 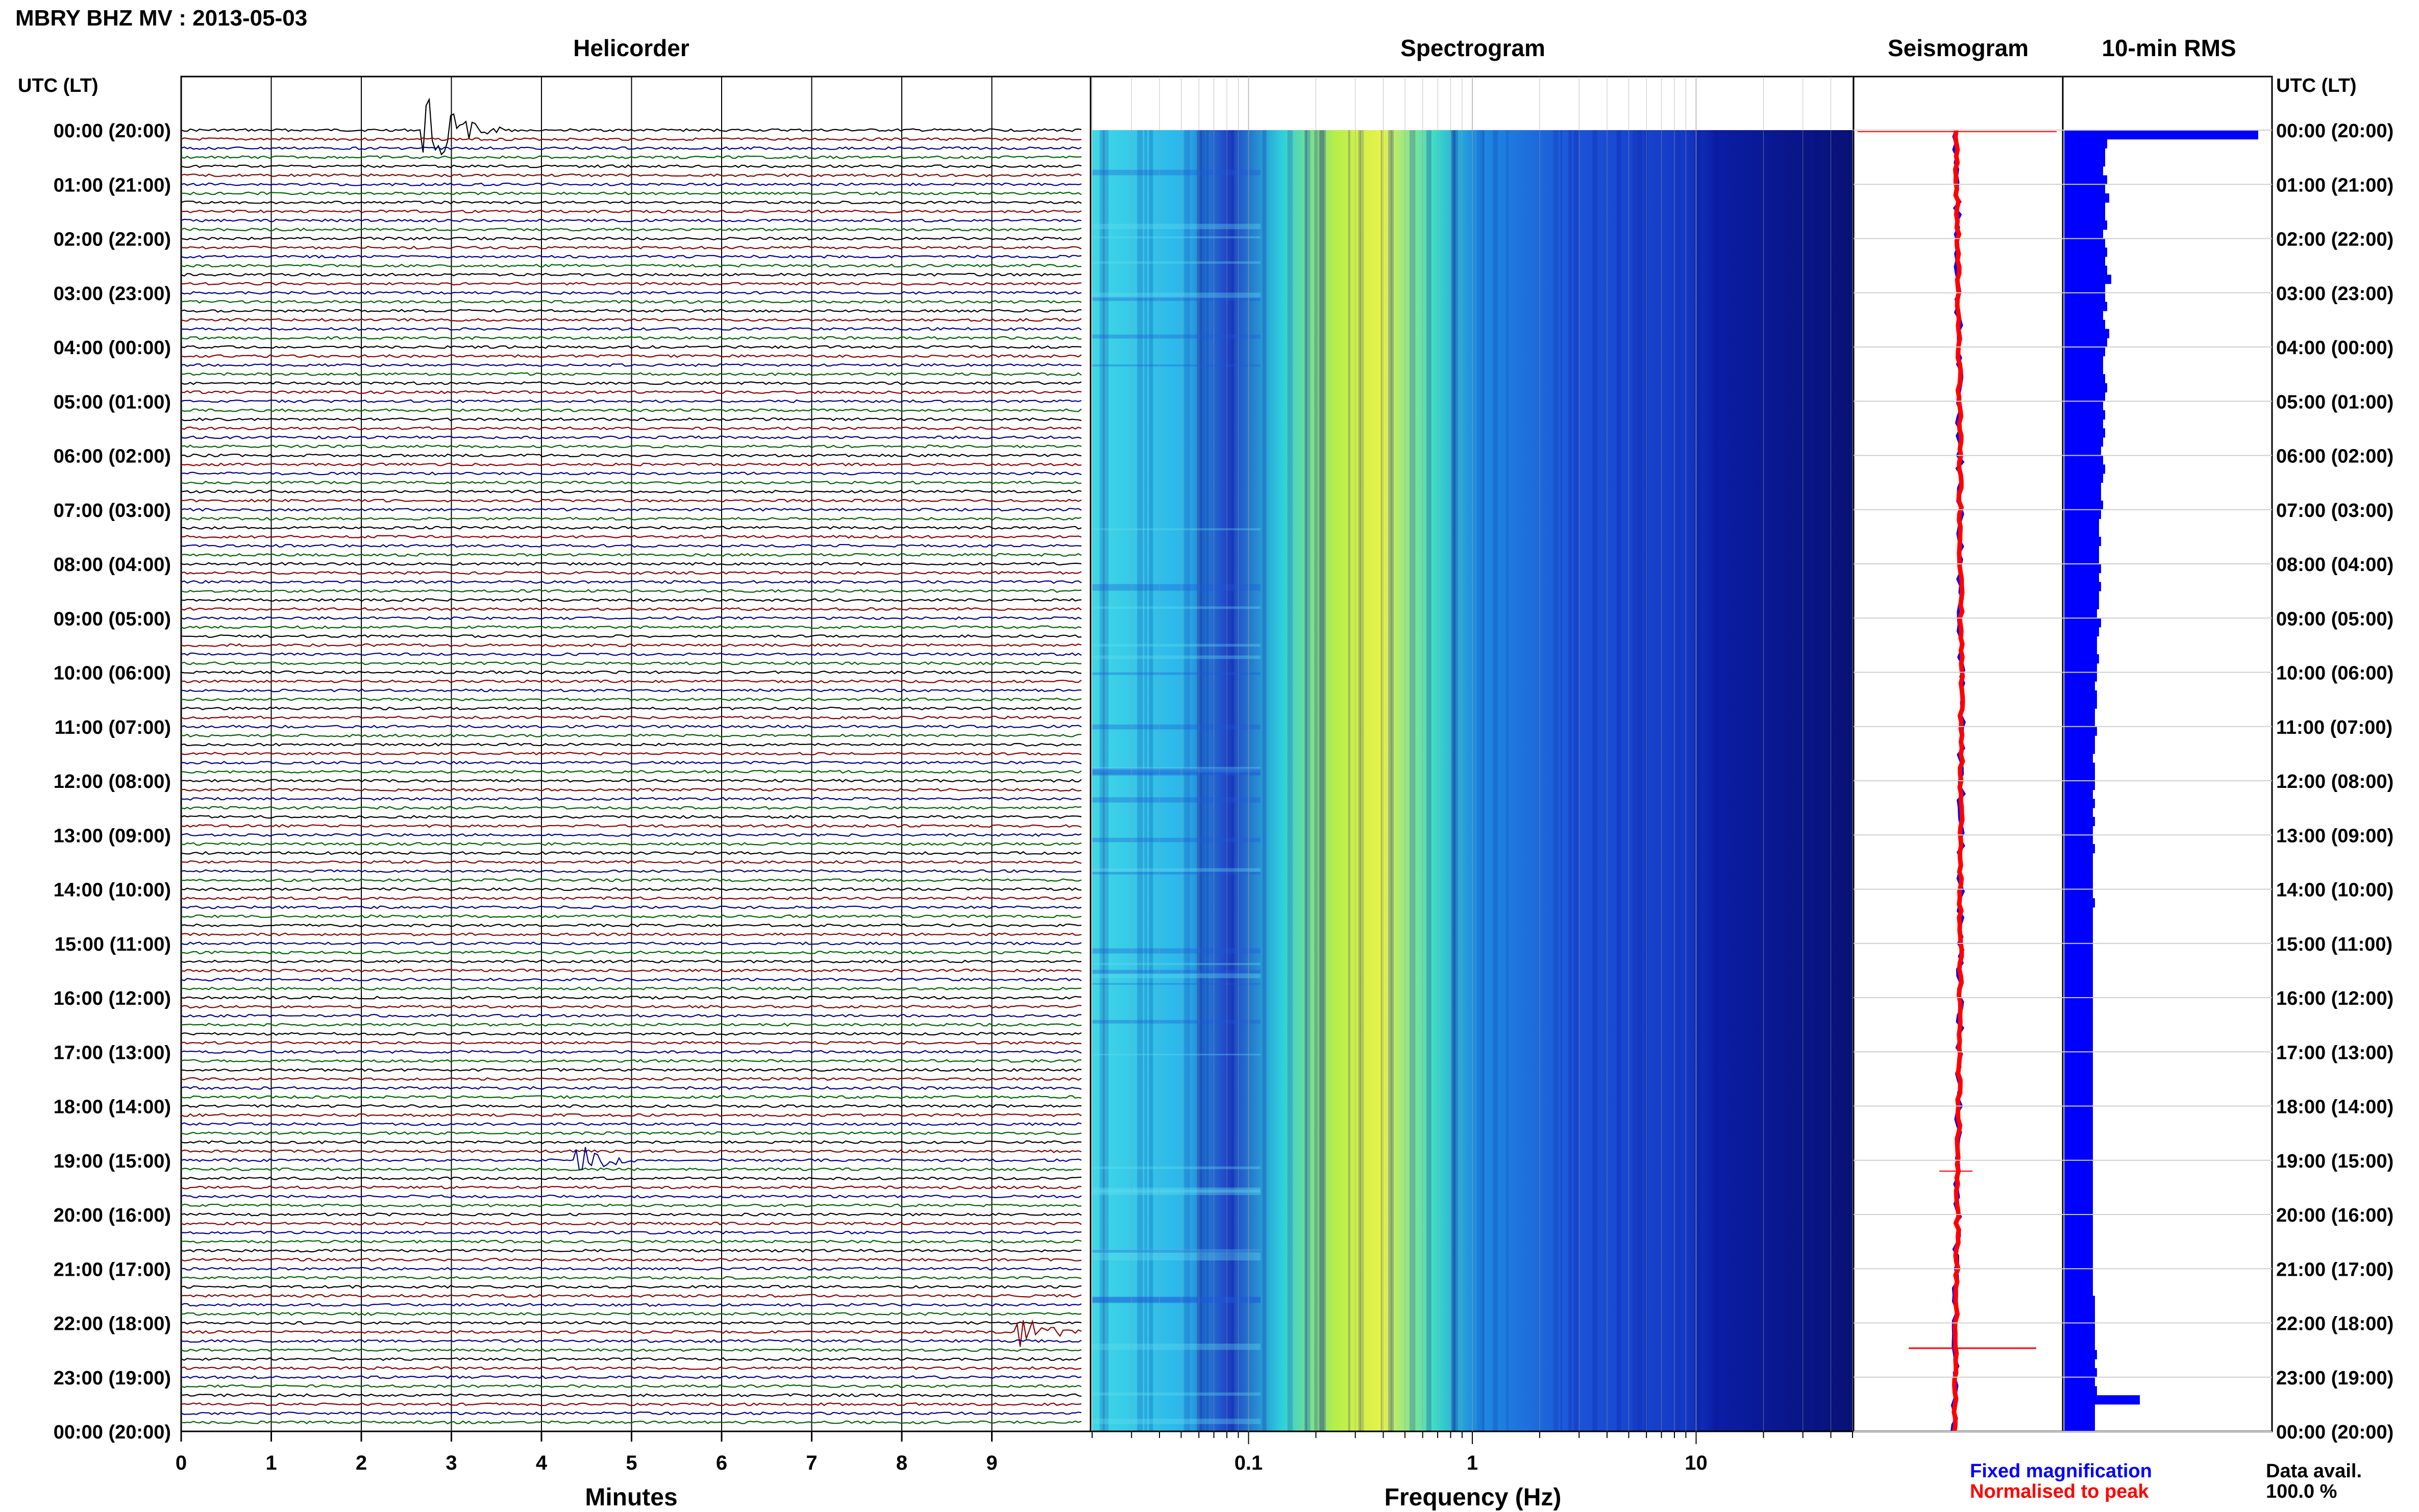 I want to click on hour-label-right: 18:00 (14:00), so click(x=2334, y=1107).